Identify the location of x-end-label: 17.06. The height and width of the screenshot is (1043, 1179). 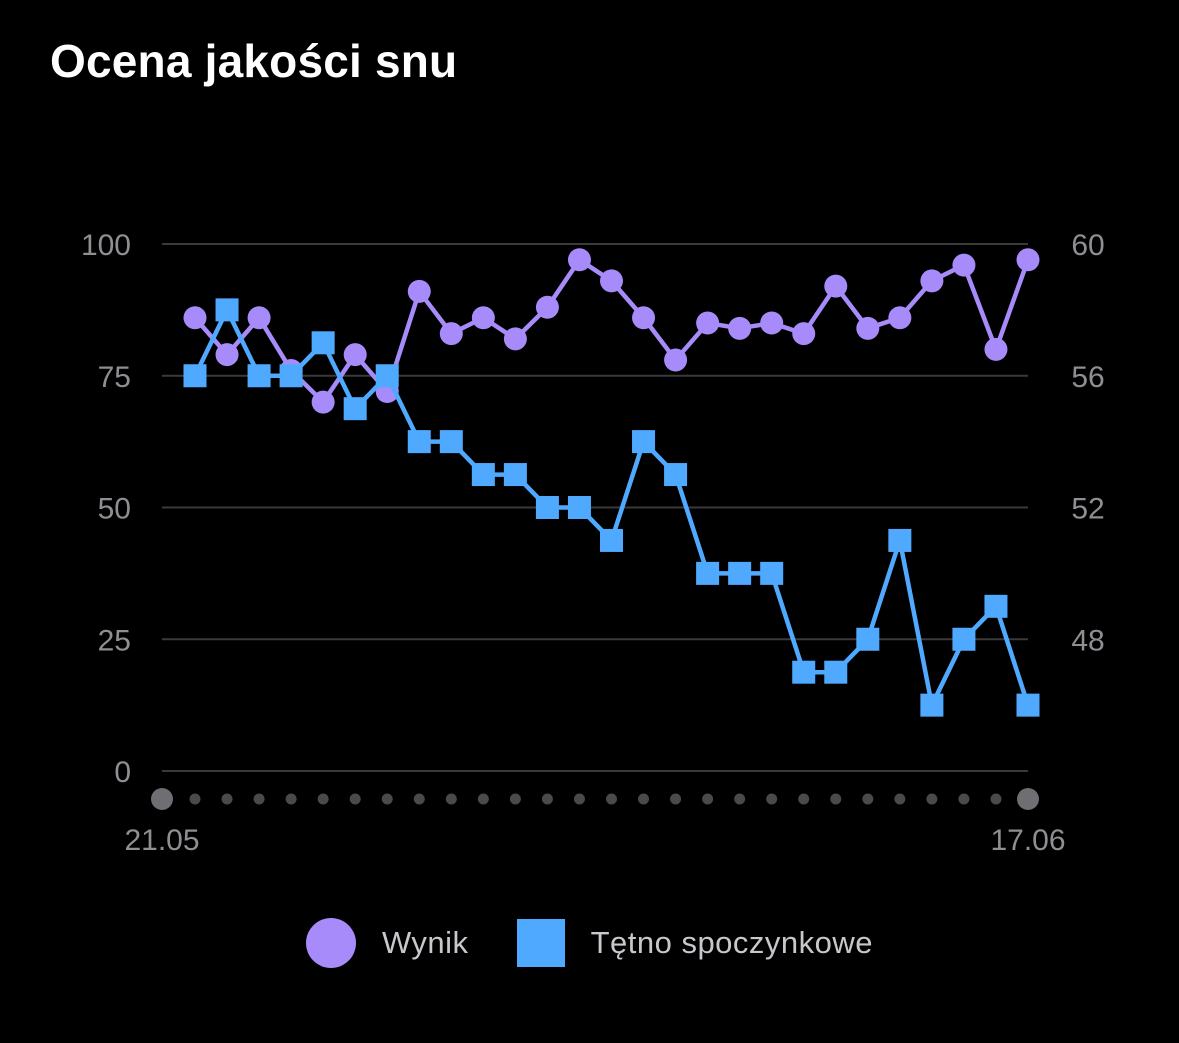
(1027, 840).